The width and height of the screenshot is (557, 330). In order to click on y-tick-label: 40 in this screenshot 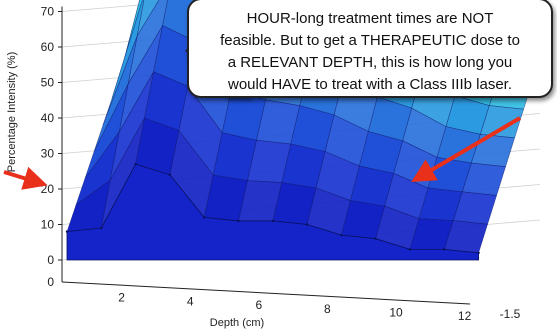, I will do `click(48, 118)`.